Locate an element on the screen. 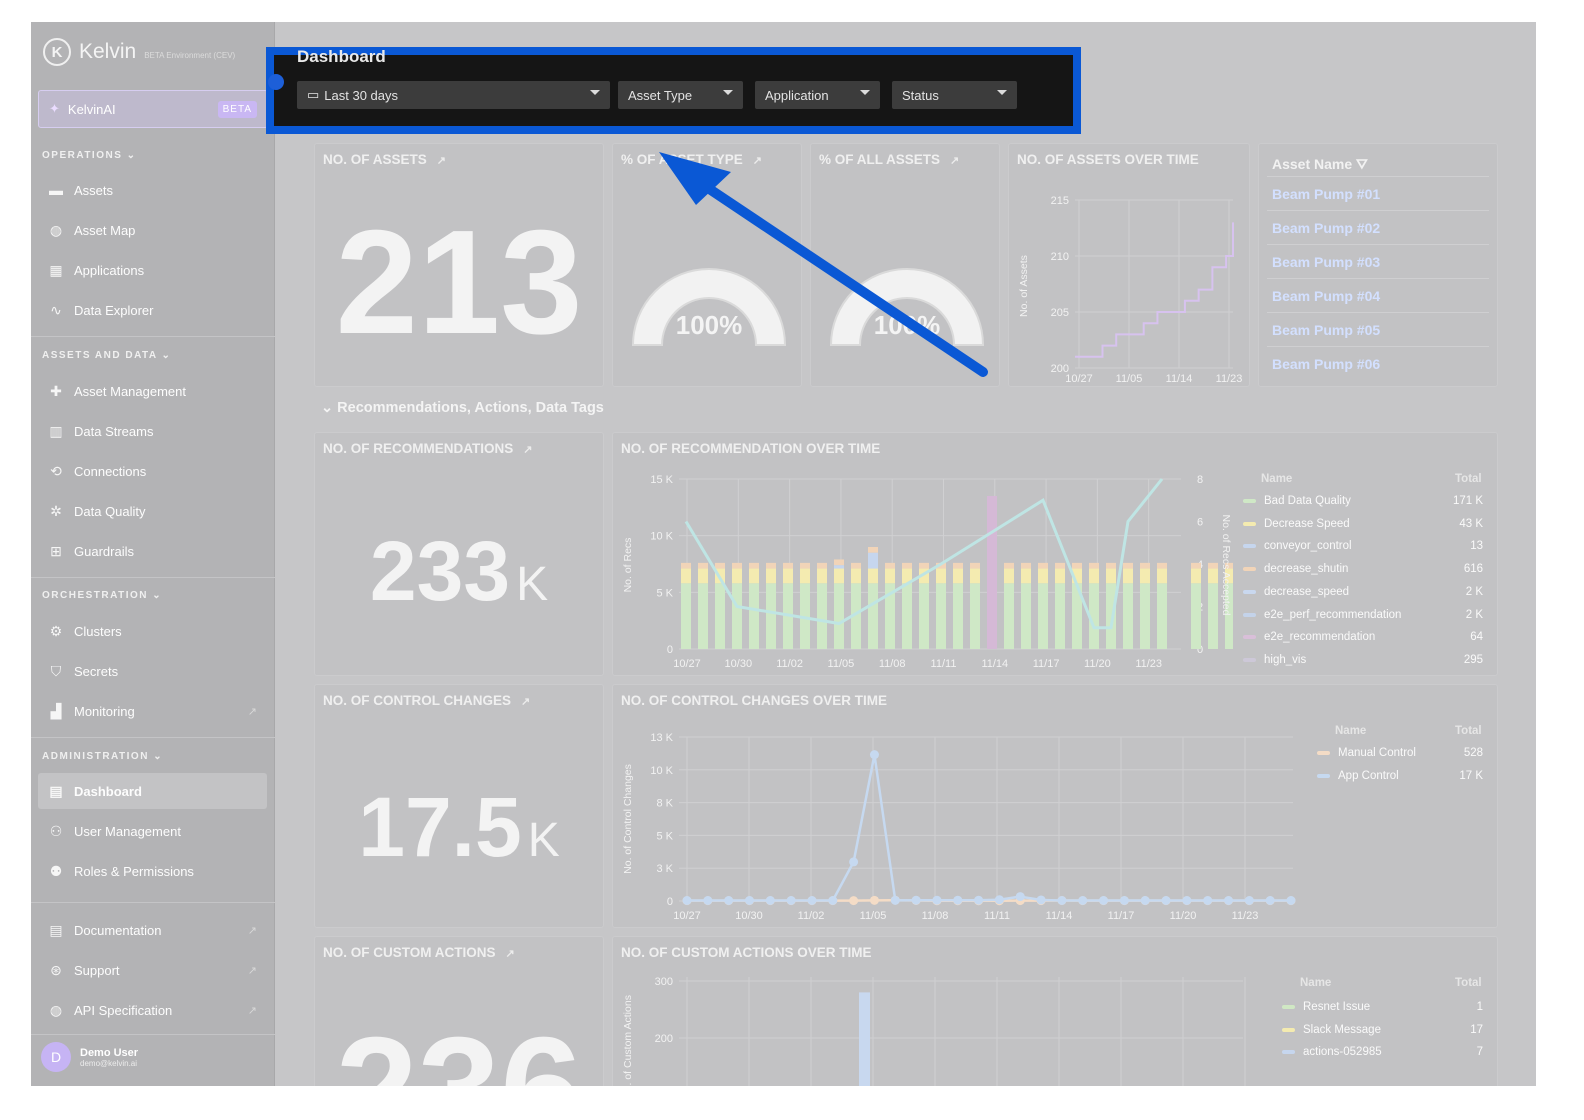 Image resolution: width=1584 pixels, height=1120 pixels. sidebar-item-asset-map: ◍ Asset Map is located at coordinates (157, 230).